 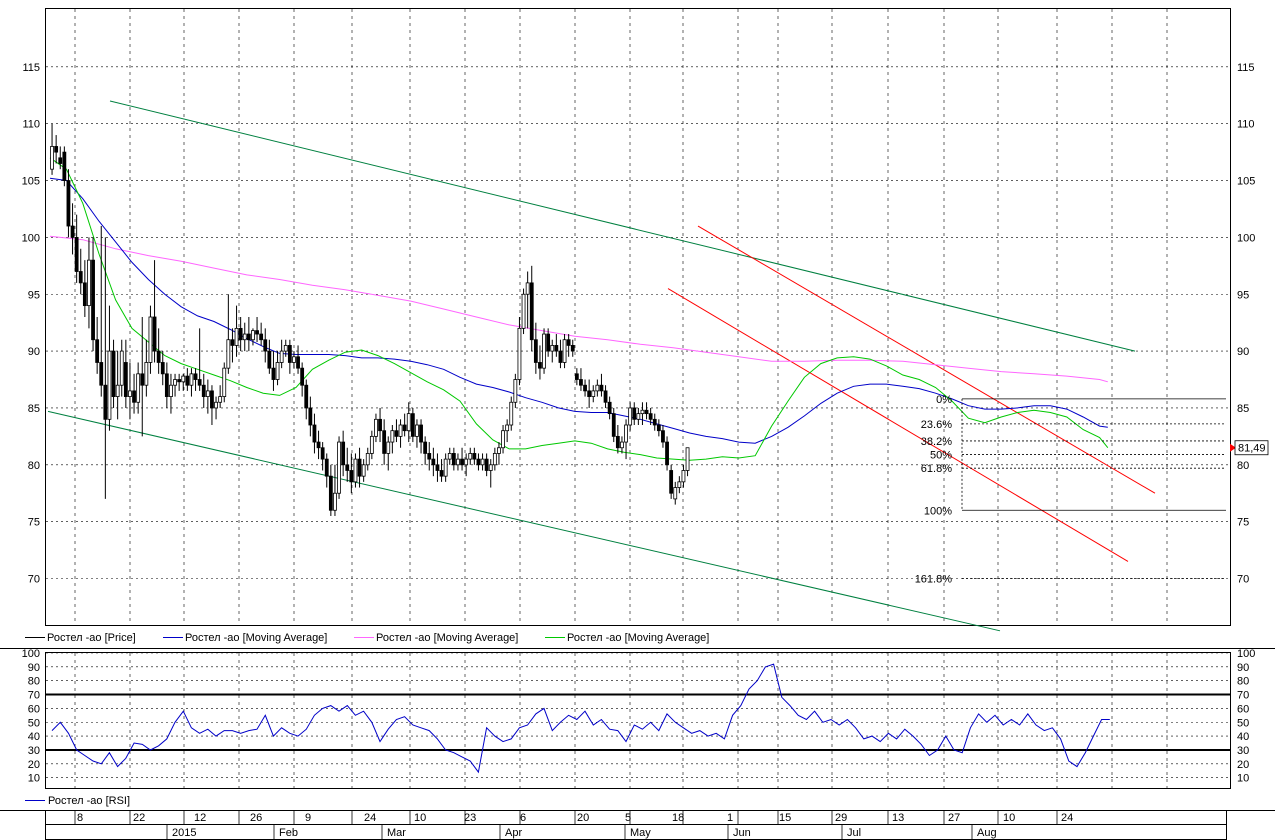 I want to click on price-y-tick-label-left: 115, so click(x=31, y=68).